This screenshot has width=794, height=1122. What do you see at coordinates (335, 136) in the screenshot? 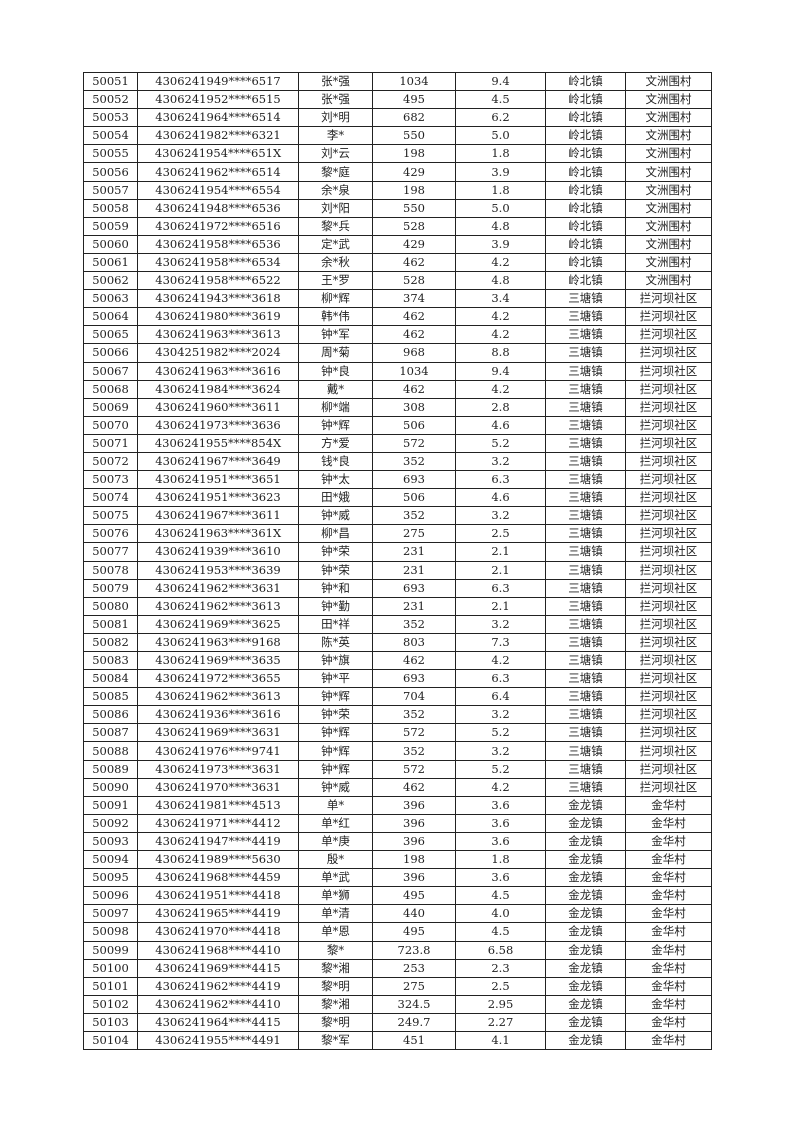
I see `name-cell: 李*` at bounding box center [335, 136].